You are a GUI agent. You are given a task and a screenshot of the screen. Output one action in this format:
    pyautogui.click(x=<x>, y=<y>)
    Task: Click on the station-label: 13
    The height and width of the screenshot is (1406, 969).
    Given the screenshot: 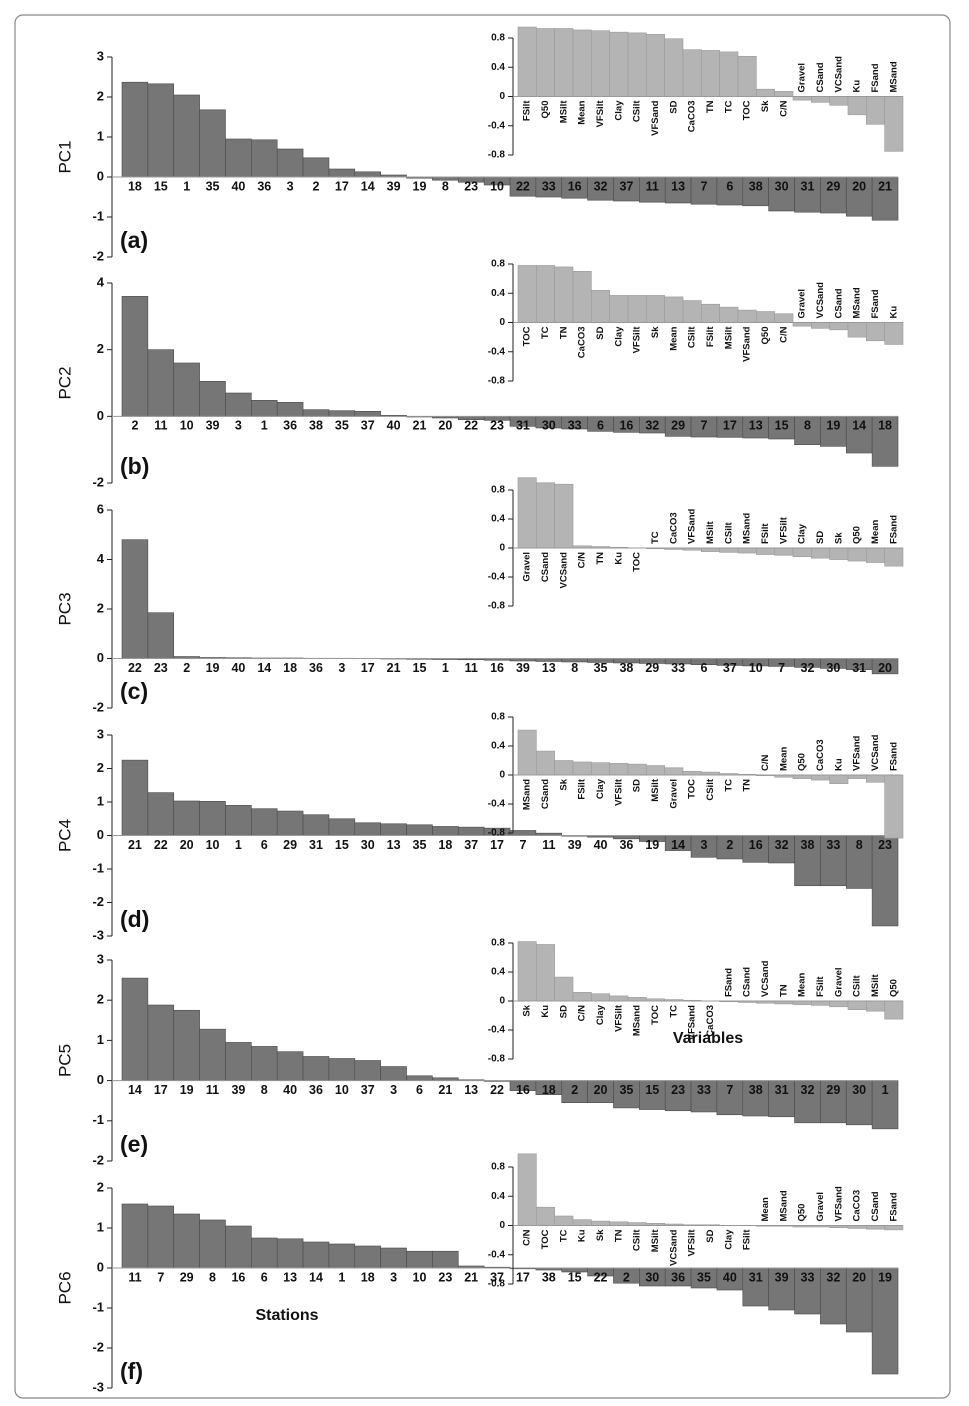 What is the action you would take?
    pyautogui.click(x=471, y=1090)
    